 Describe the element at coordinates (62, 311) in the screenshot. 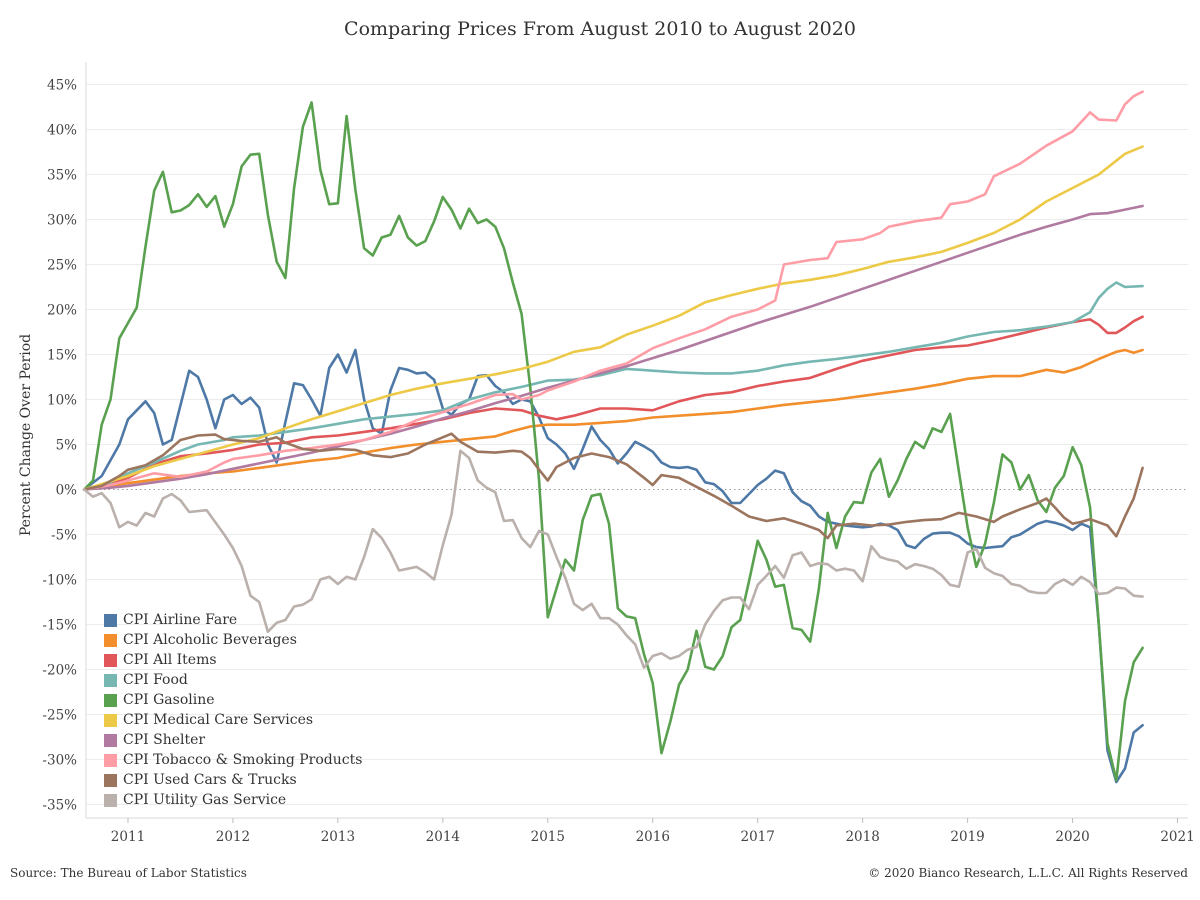

I see `y-tick-label: 20%` at that location.